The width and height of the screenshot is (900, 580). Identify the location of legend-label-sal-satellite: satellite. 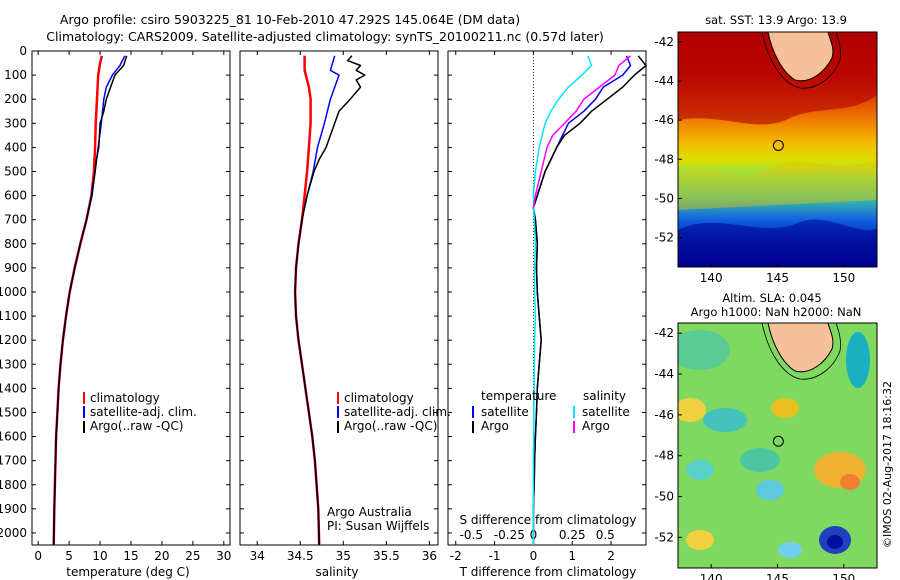
(606, 412).